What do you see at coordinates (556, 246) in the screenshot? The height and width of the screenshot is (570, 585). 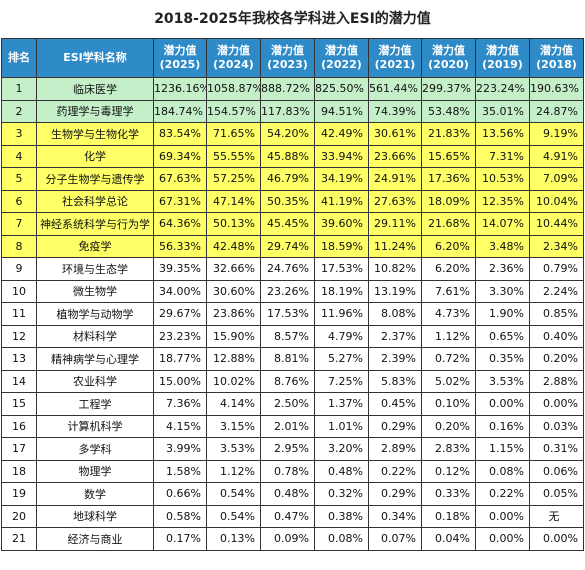 I see `value-cell: 2.34%` at bounding box center [556, 246].